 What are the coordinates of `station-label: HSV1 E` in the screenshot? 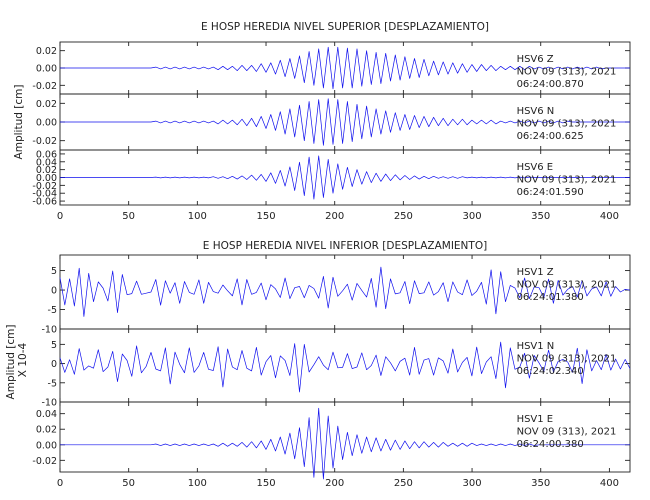 It's located at (535, 419).